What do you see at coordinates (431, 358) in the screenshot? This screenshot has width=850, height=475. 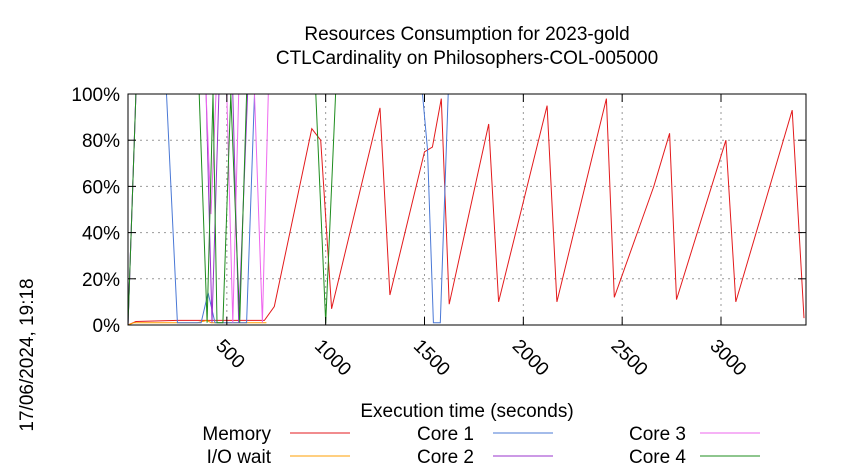 I see `x-tick-label: 1500` at bounding box center [431, 358].